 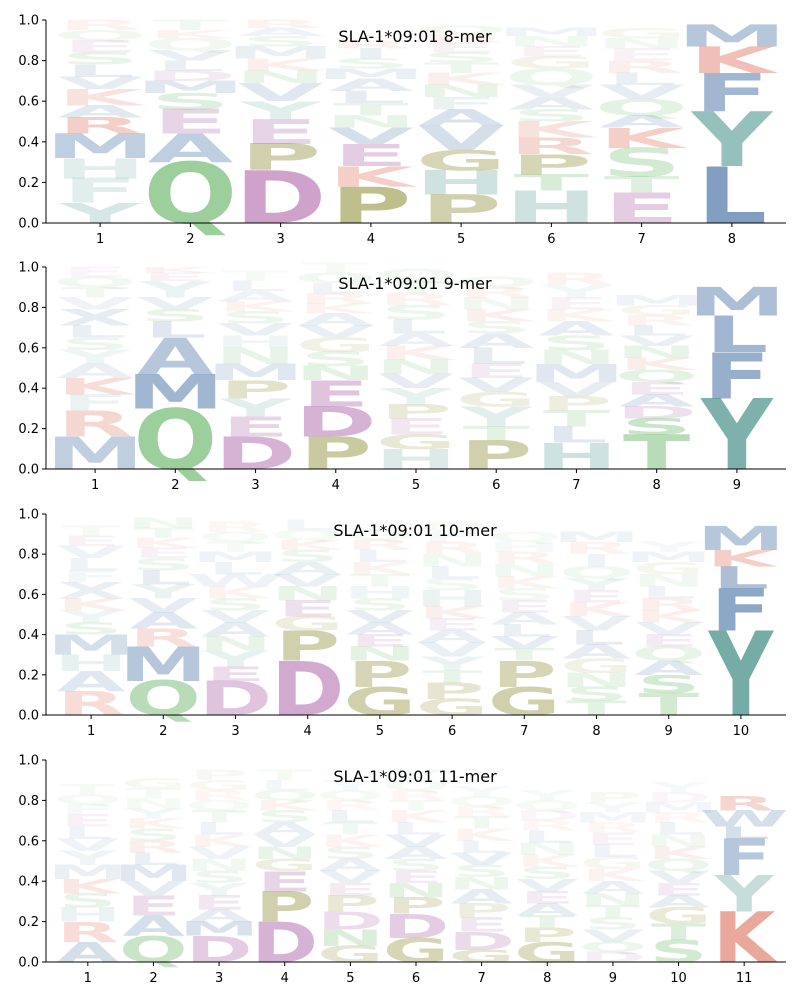 What do you see at coordinates (416, 926) in the screenshot?
I see `logo-letter: D` at bounding box center [416, 926].